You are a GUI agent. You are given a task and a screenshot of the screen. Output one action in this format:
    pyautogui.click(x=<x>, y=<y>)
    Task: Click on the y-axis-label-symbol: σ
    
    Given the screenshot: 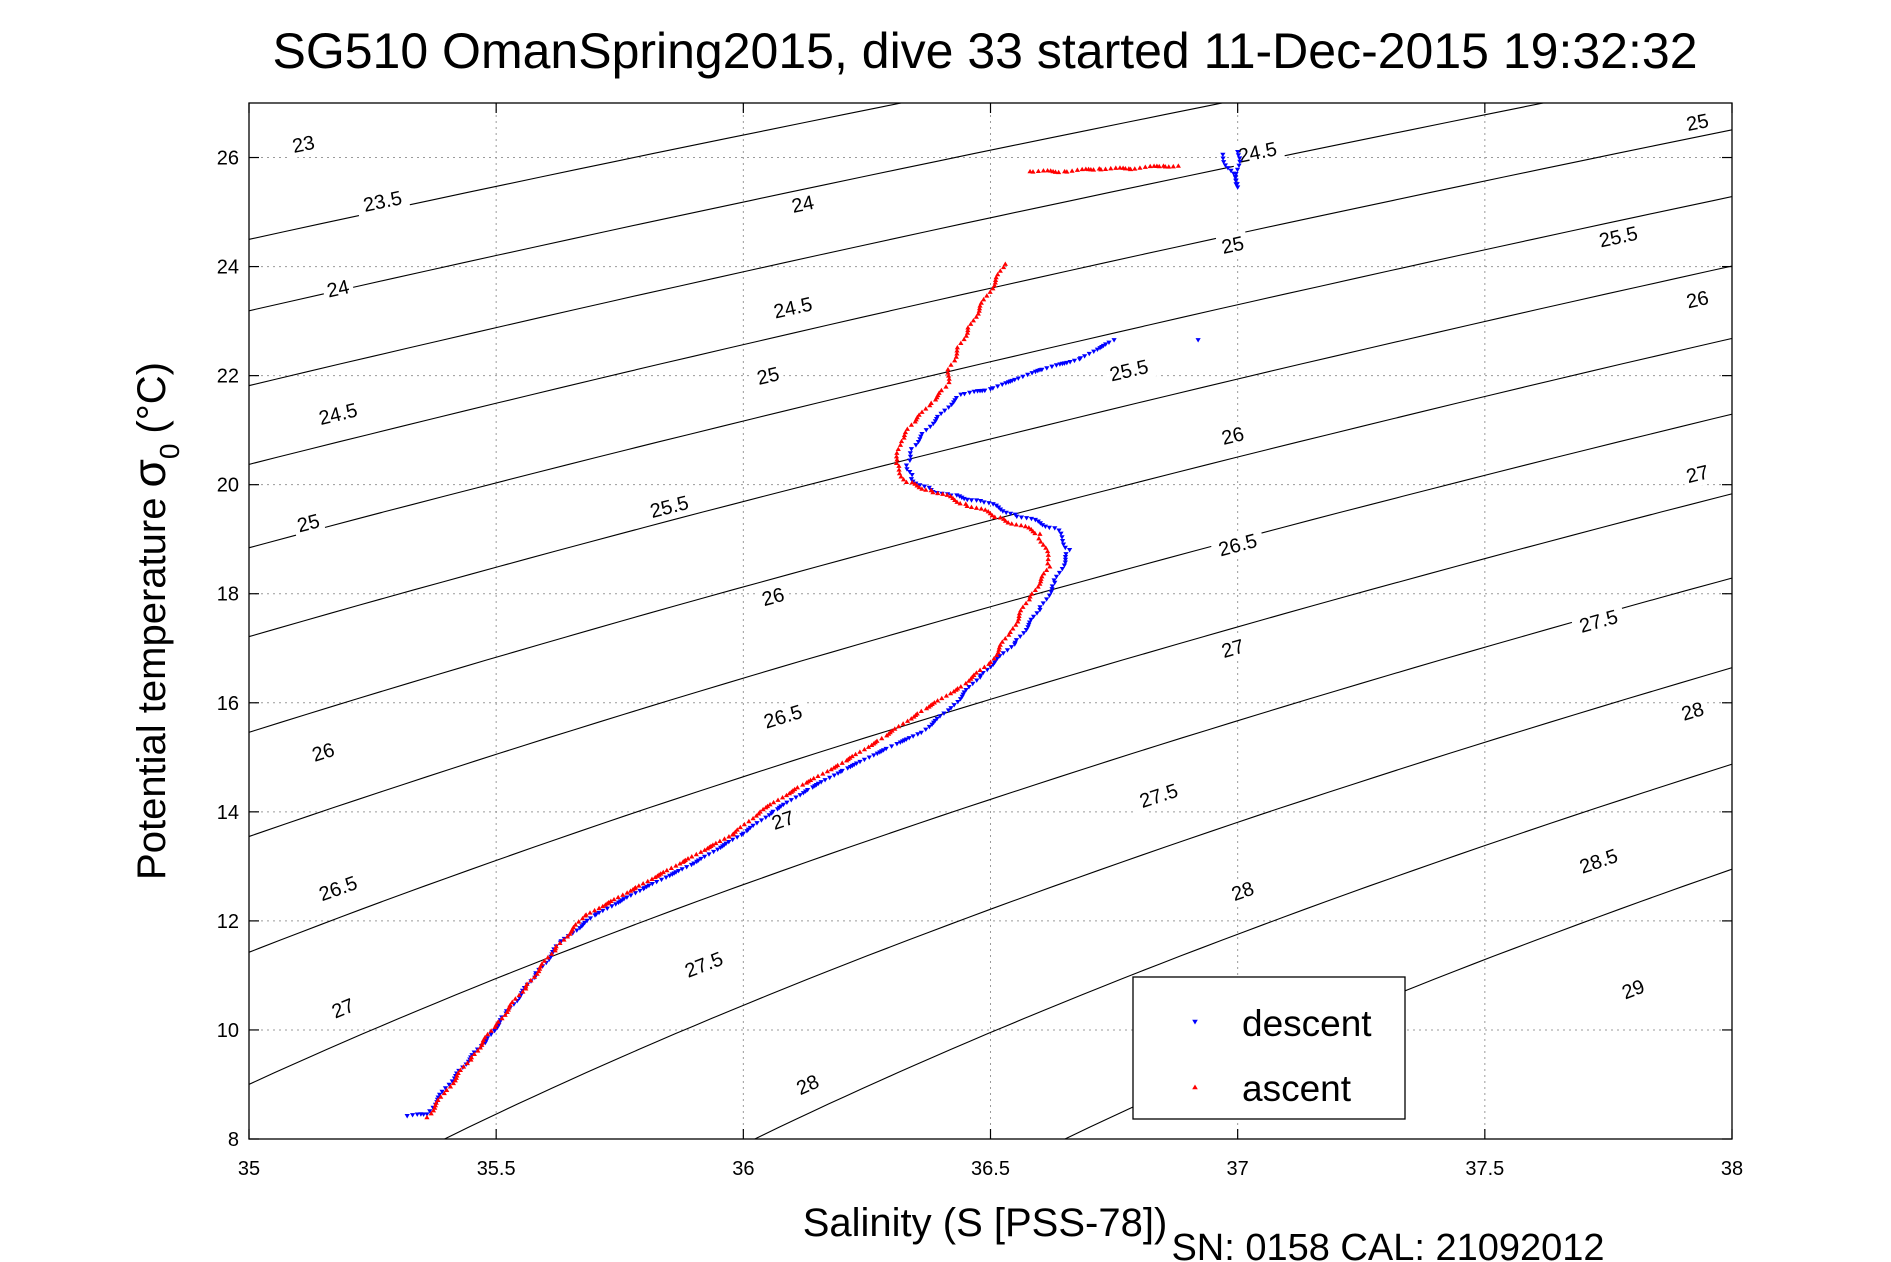 What is the action you would take?
    pyautogui.click(x=149, y=473)
    